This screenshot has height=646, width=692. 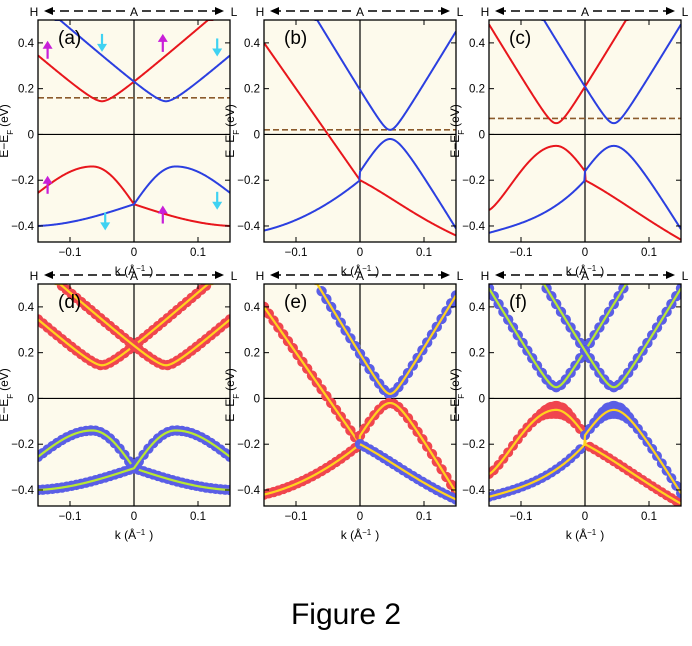 What do you see at coordinates (485, 12) in the screenshot?
I see `direction-label-h: H` at bounding box center [485, 12].